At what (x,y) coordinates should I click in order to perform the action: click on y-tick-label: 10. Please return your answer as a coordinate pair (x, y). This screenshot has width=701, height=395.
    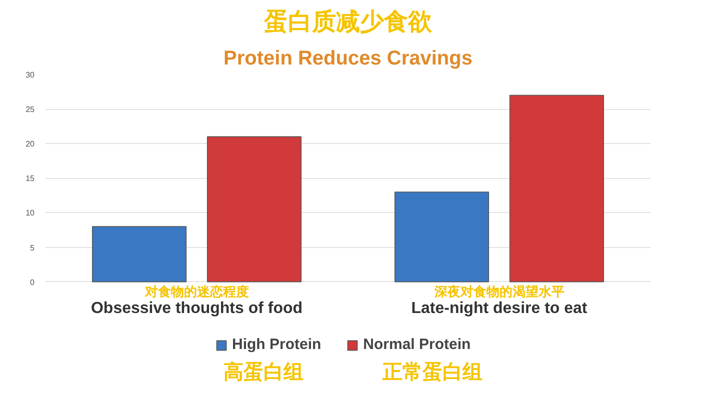
    Looking at the image, I should click on (31, 213).